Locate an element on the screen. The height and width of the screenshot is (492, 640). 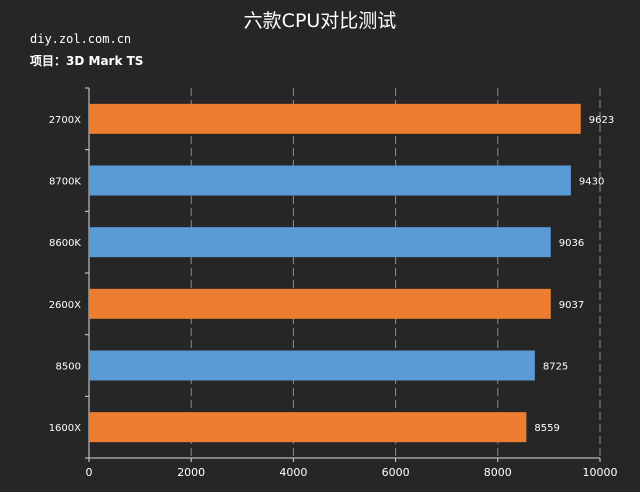
bar-8700K is located at coordinates (330, 180).